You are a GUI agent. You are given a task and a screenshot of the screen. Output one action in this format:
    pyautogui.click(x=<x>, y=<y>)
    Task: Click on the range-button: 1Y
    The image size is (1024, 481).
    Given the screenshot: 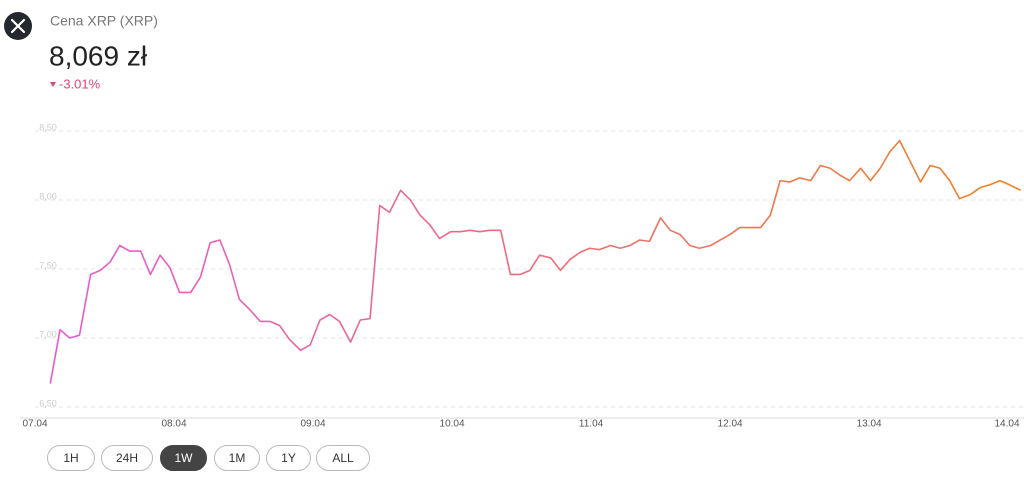 What is the action you would take?
    pyautogui.click(x=288, y=458)
    